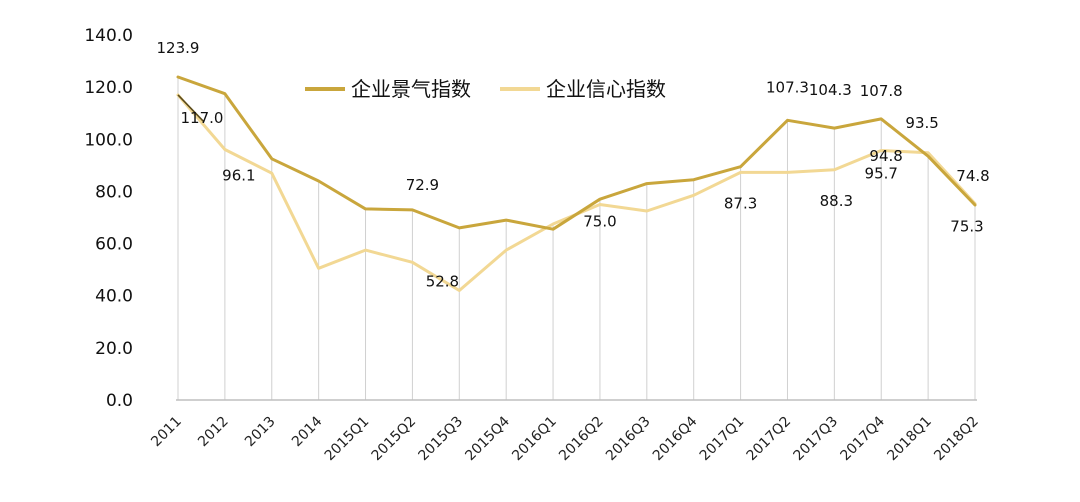 The height and width of the screenshot is (502, 1080). Describe the element at coordinates (166, 432) in the screenshot. I see `x-tick-label: 2011` at that location.